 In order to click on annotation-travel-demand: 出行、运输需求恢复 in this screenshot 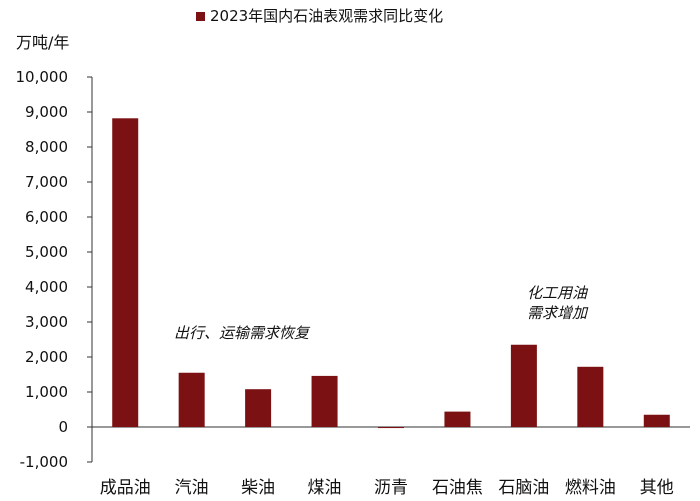, I will do `click(242, 333)`.